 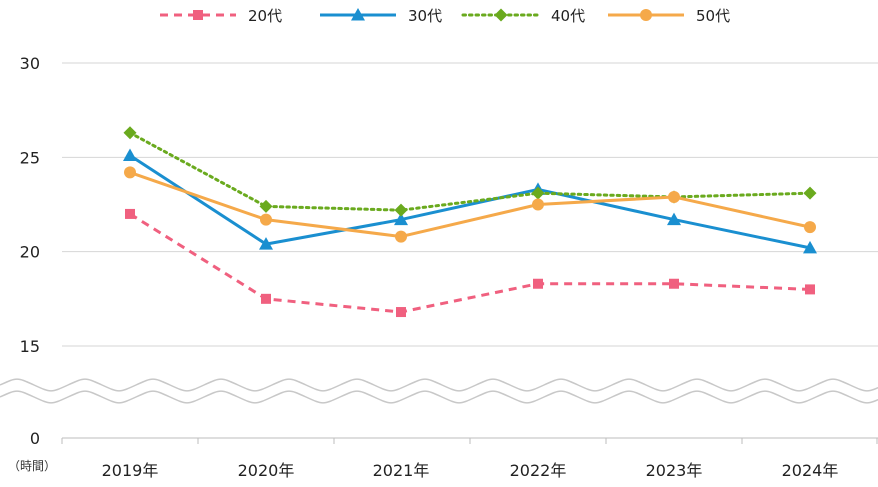 What do you see at coordinates (266, 470) in the screenshot?
I see `x-tick-label: 2020年` at bounding box center [266, 470].